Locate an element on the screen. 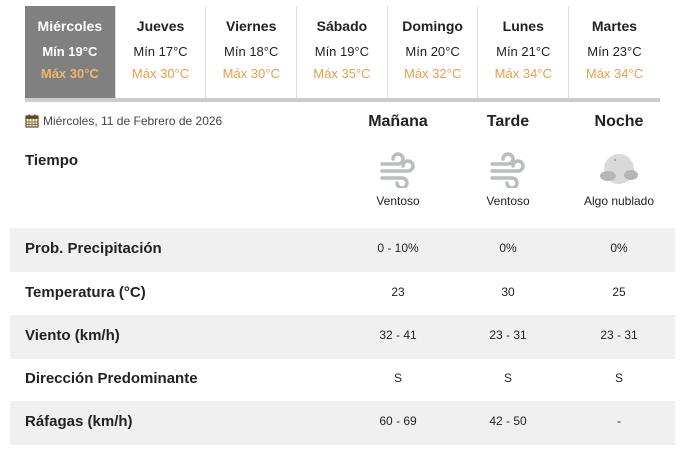 This screenshot has height=460, width=695. column-header-noche: Noche is located at coordinates (619, 121).